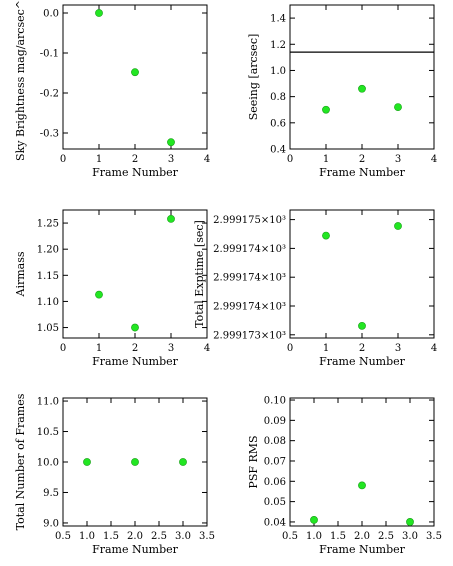 Image resolution: width=453 pixels, height=566 pixels. Describe the element at coordinates (275, 441) in the screenshot. I see `y-tick-label: 0.08` at that location.